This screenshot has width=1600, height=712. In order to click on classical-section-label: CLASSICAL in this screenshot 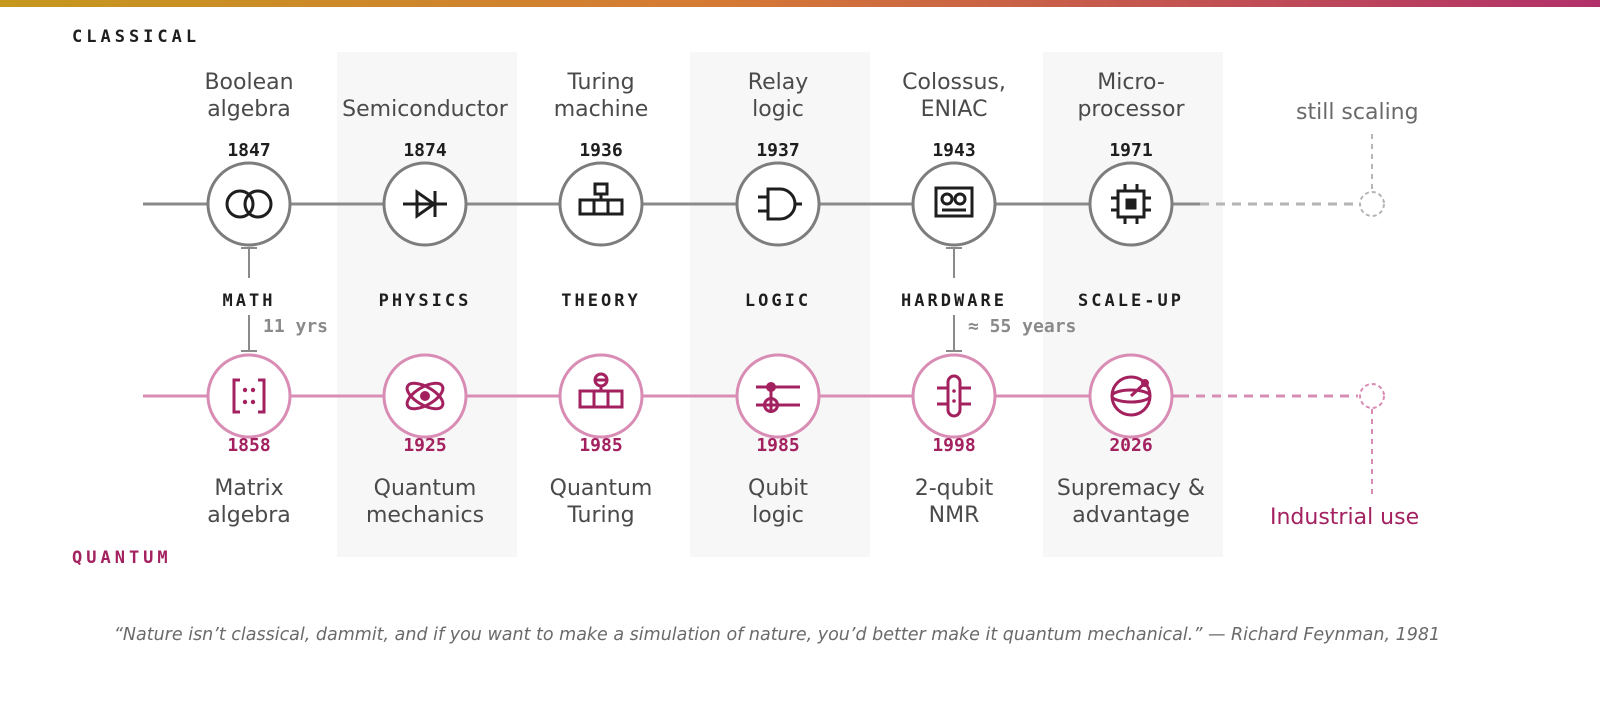, I will do `click(136, 37)`.